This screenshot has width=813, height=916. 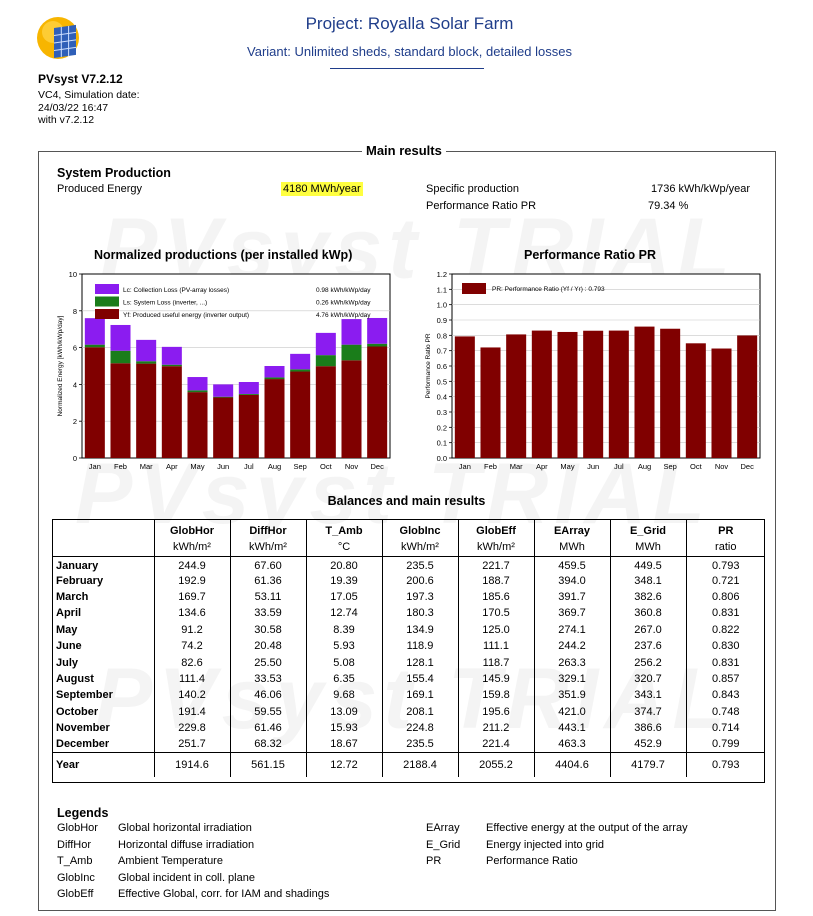 I want to click on table-cell: 59.55, so click(x=267, y=711).